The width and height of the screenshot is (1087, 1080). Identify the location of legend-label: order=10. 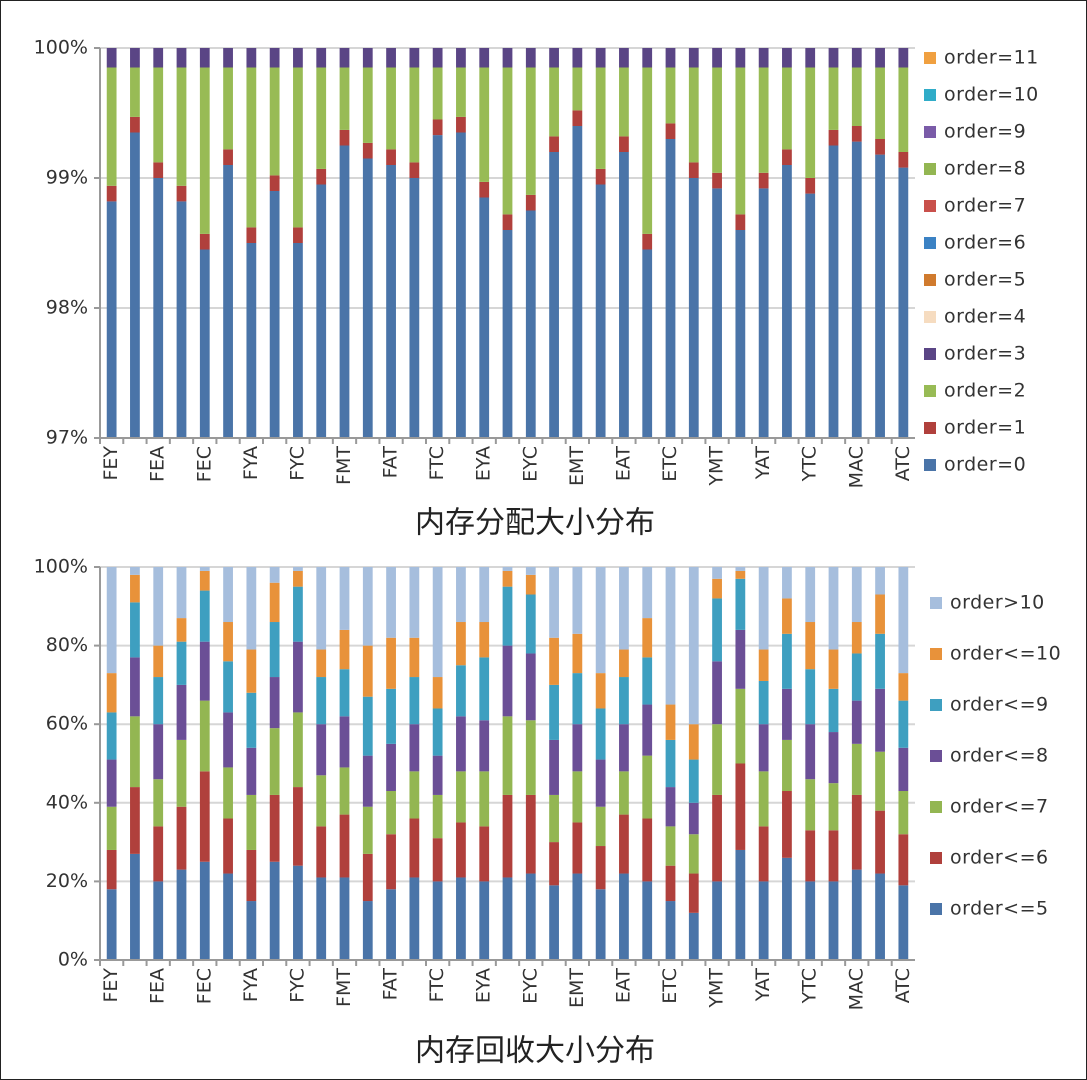
(991, 95).